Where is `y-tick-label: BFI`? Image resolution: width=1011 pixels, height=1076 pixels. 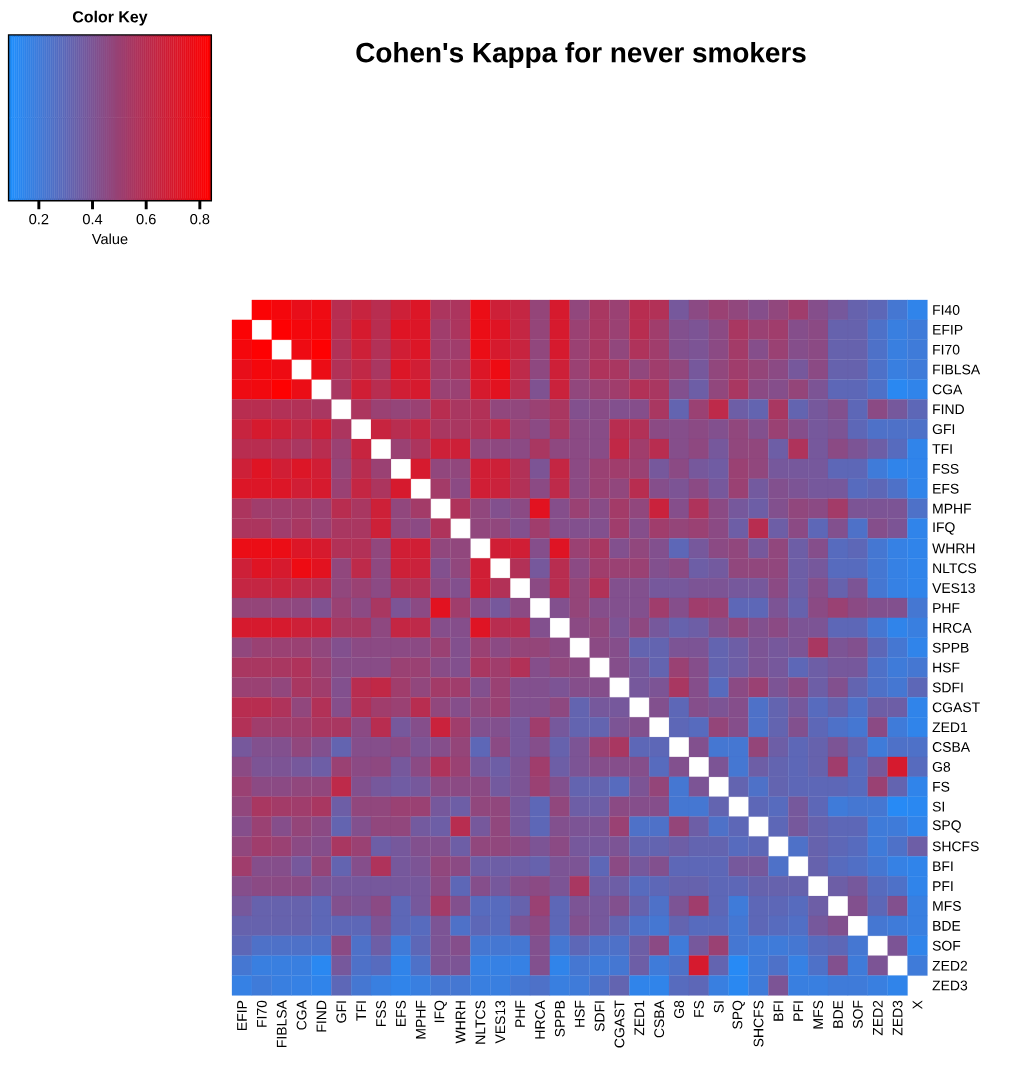 y-tick-label: BFI is located at coordinates (943, 866).